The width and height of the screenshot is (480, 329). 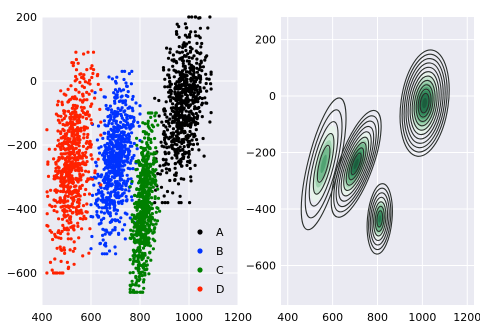 I want to click on y-tick-label: 0, so click(x=272, y=96).